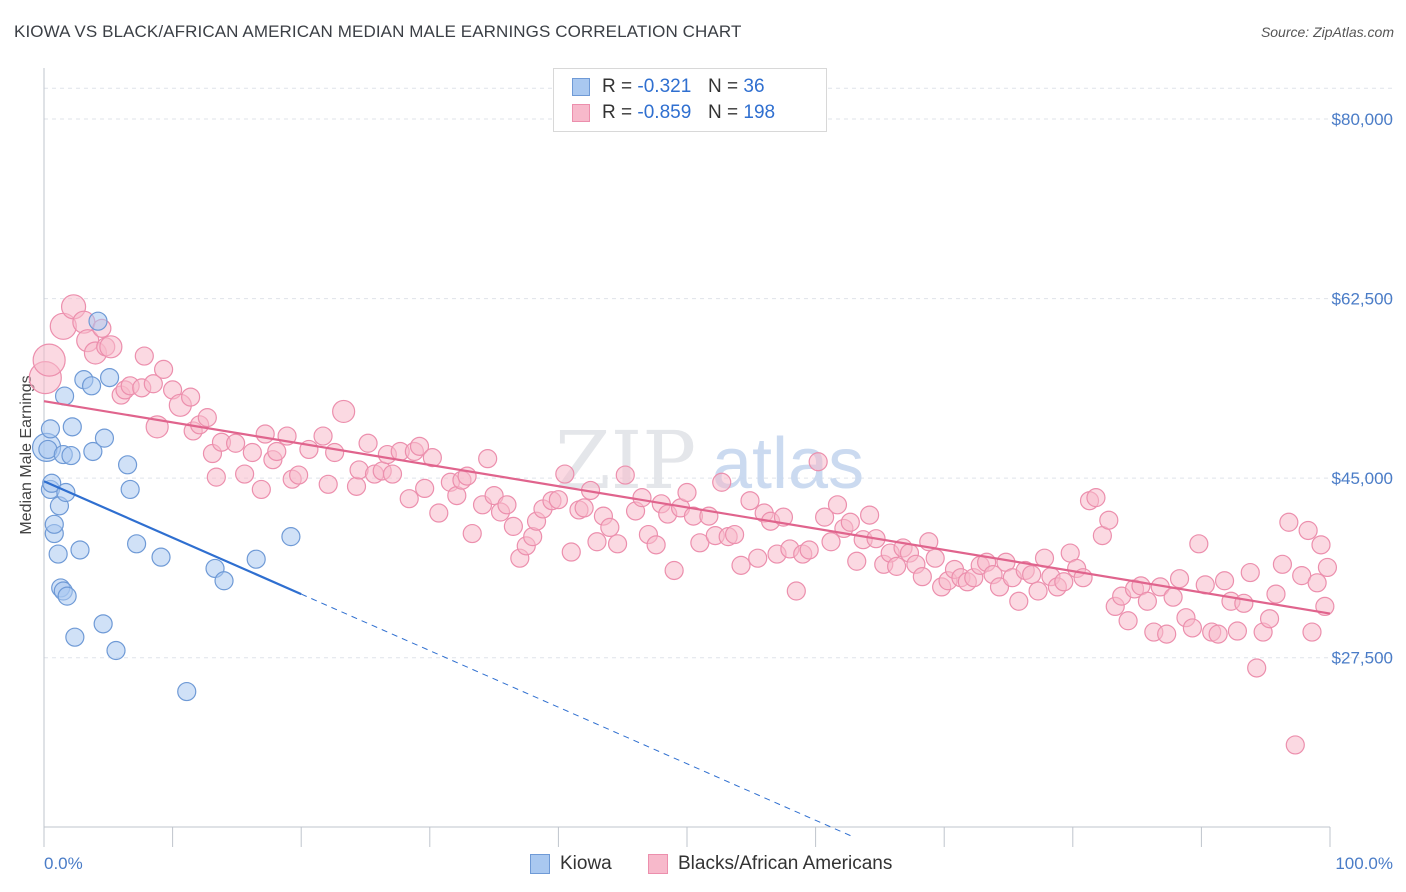 The image size is (1406, 892). Describe the element at coordinates (1364, 863) in the screenshot. I see `x-tick-label: 100.0%` at that location.